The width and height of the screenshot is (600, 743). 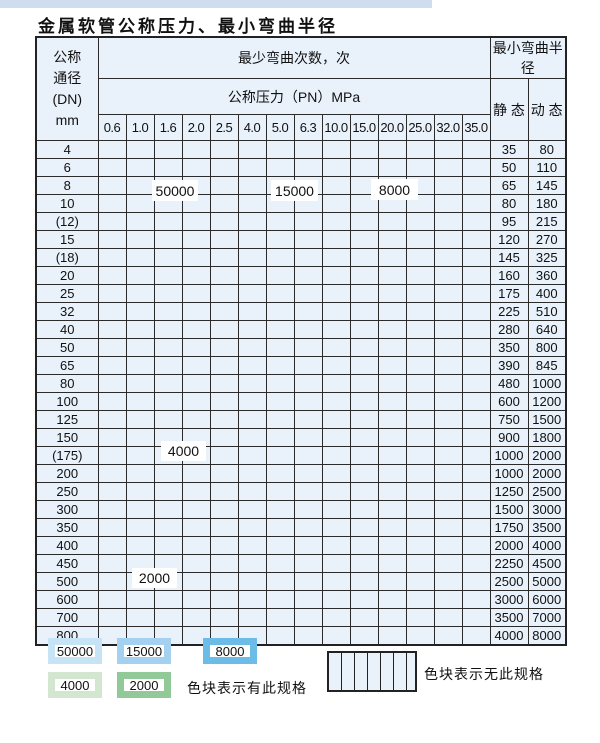 What do you see at coordinates (67, 88) in the screenshot?
I see `dn-header-cell: 公称 通径 (DN) mm` at bounding box center [67, 88].